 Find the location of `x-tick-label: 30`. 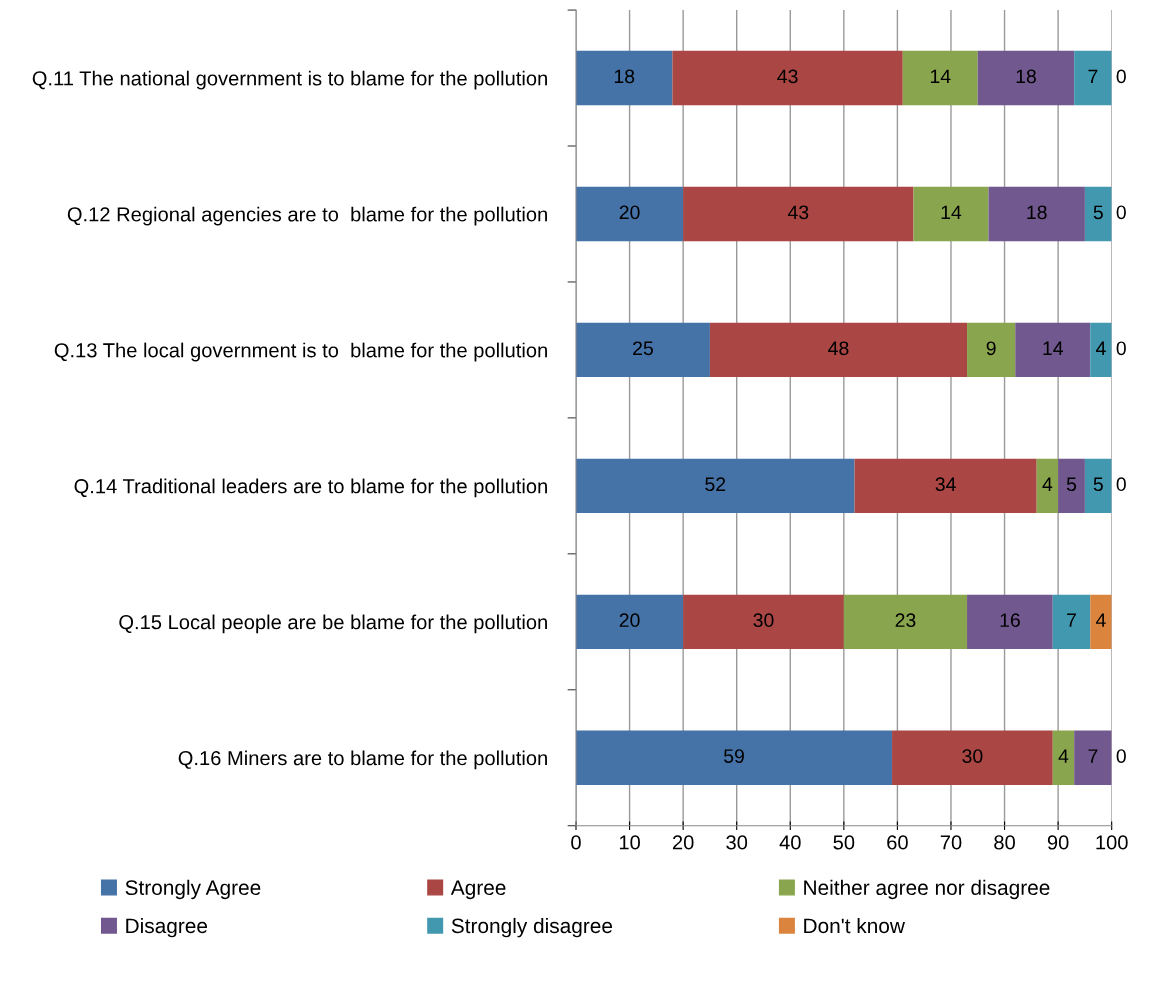

x-tick-label: 30 is located at coordinates (737, 842).